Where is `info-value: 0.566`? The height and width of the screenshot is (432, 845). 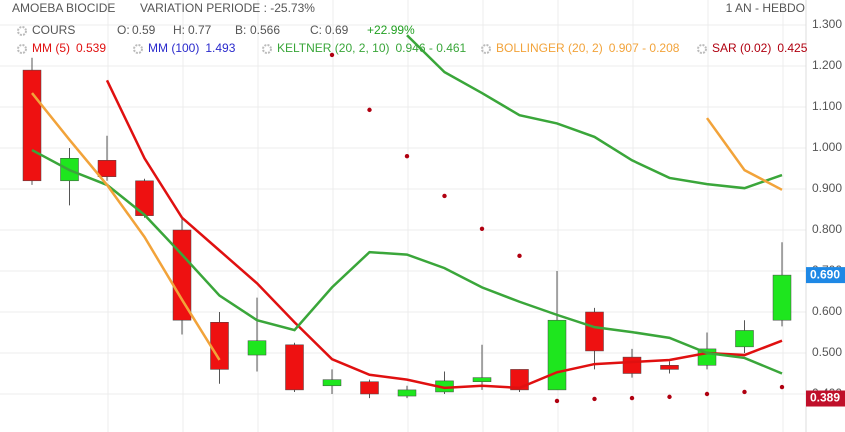
info-value: 0.566 is located at coordinates (265, 30).